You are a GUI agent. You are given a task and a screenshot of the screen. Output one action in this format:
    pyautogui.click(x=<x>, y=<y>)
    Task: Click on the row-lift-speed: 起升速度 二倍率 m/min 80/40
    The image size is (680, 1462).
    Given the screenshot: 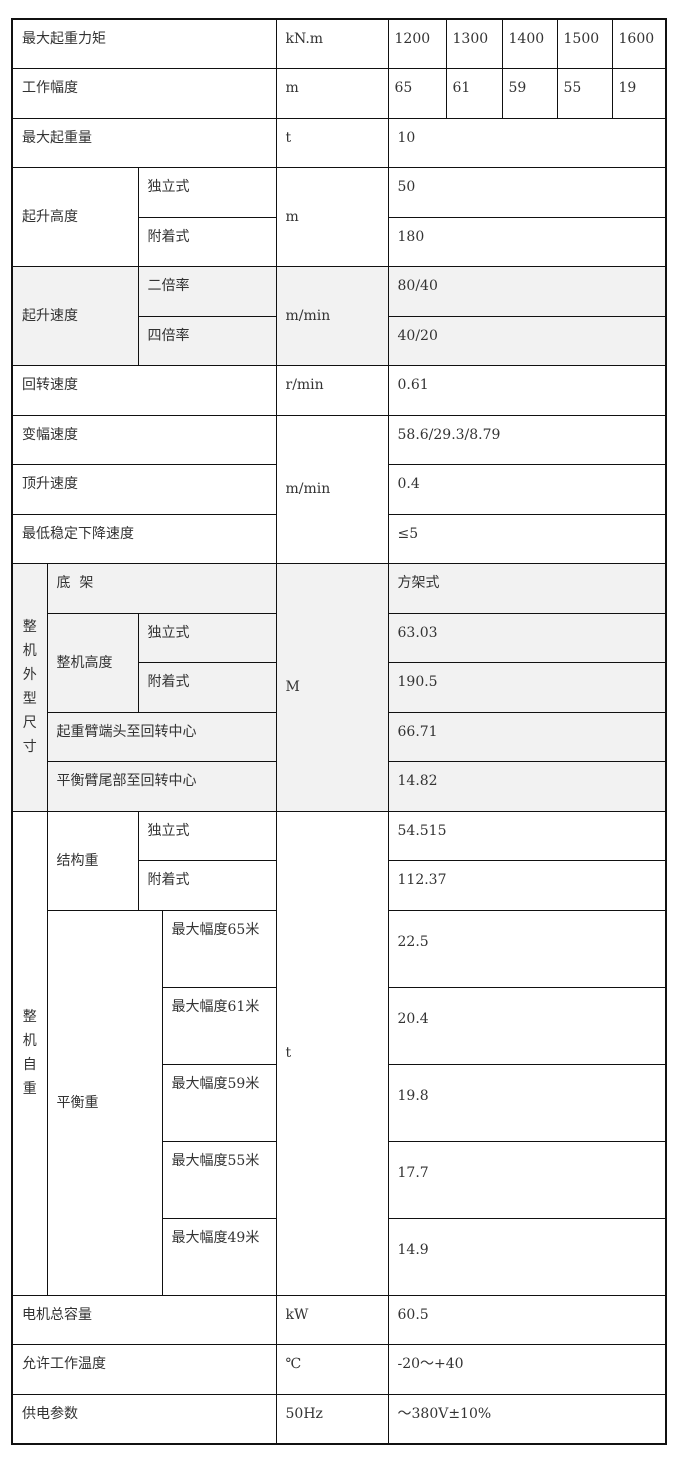 What is the action you would take?
    pyautogui.click(x=339, y=316)
    